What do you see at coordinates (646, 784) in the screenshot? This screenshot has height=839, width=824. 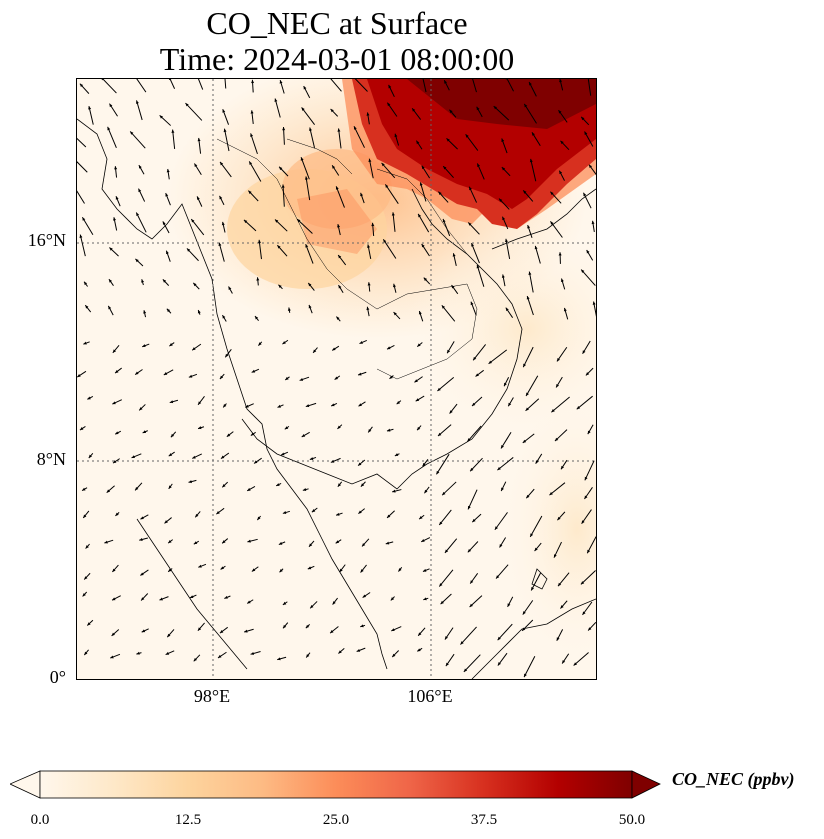 I see `colorbar-max-extend` at bounding box center [646, 784].